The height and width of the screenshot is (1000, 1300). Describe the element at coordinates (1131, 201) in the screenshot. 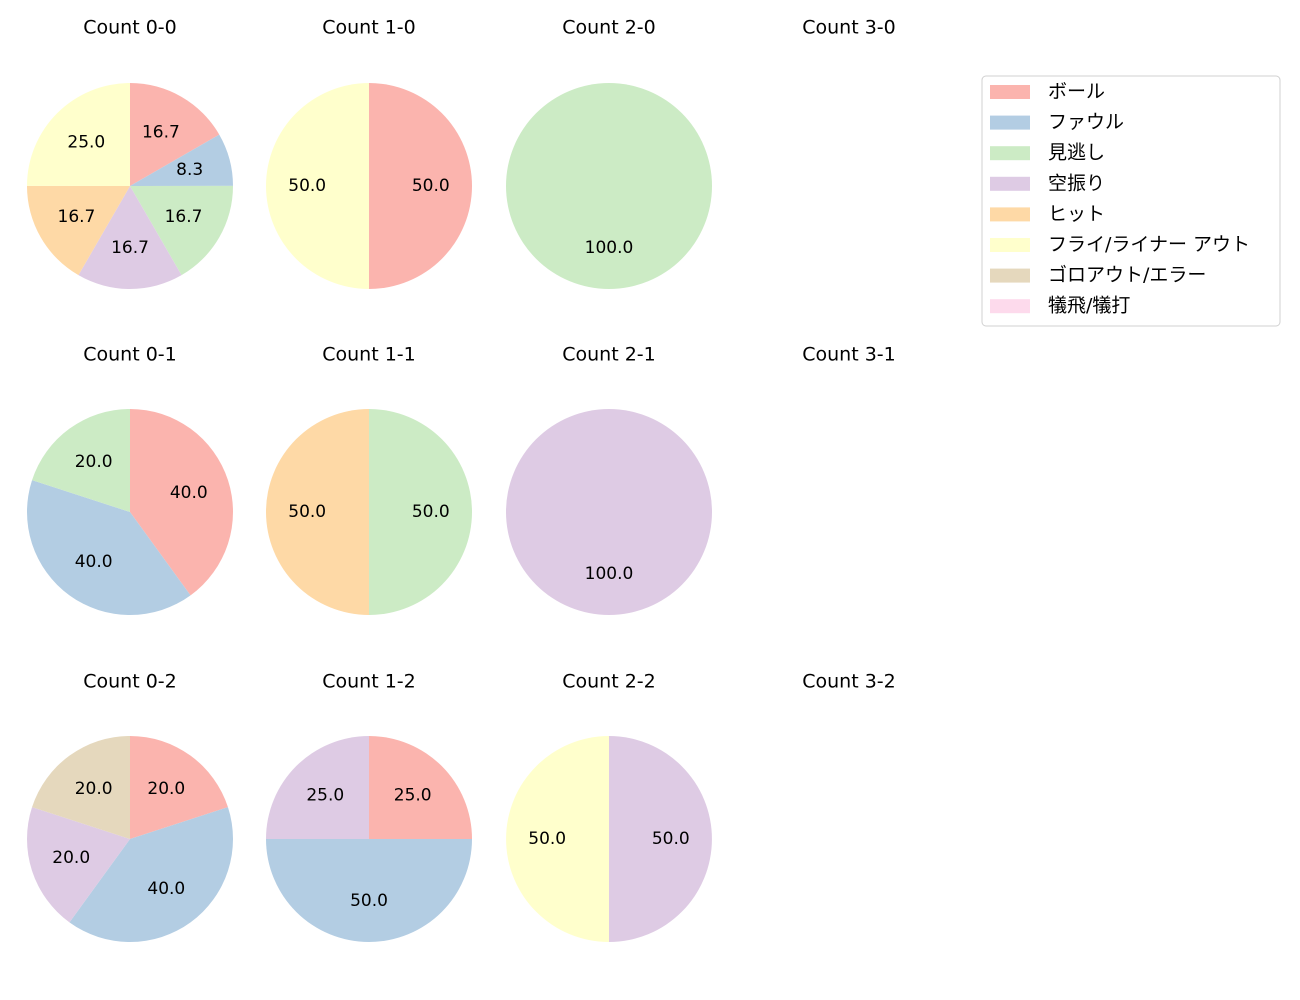

I see `legend-box` at that location.